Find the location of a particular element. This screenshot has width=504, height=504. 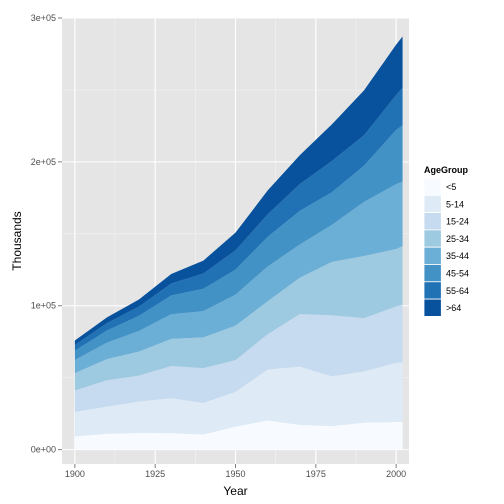

legend-label-25-34: 25-34 is located at coordinates (457, 239).